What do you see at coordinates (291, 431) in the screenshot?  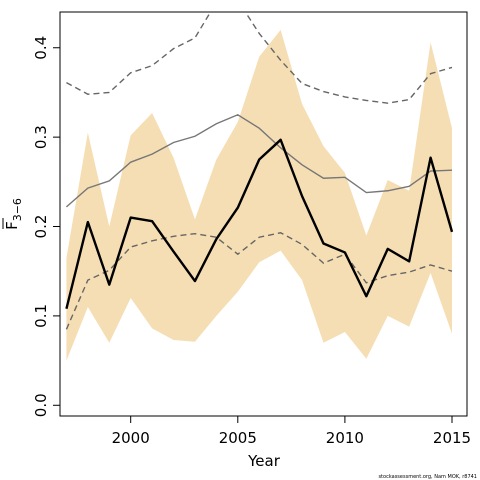 I see `x-axis: 2000 2005 2010 2015` at bounding box center [291, 431].